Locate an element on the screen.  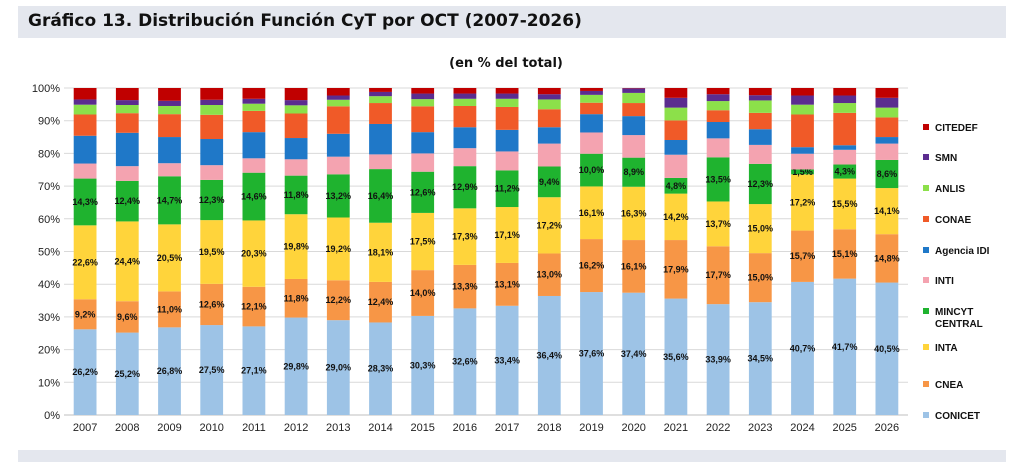
legend-label: MINCYT CENTRAL is located at coordinates (959, 318).